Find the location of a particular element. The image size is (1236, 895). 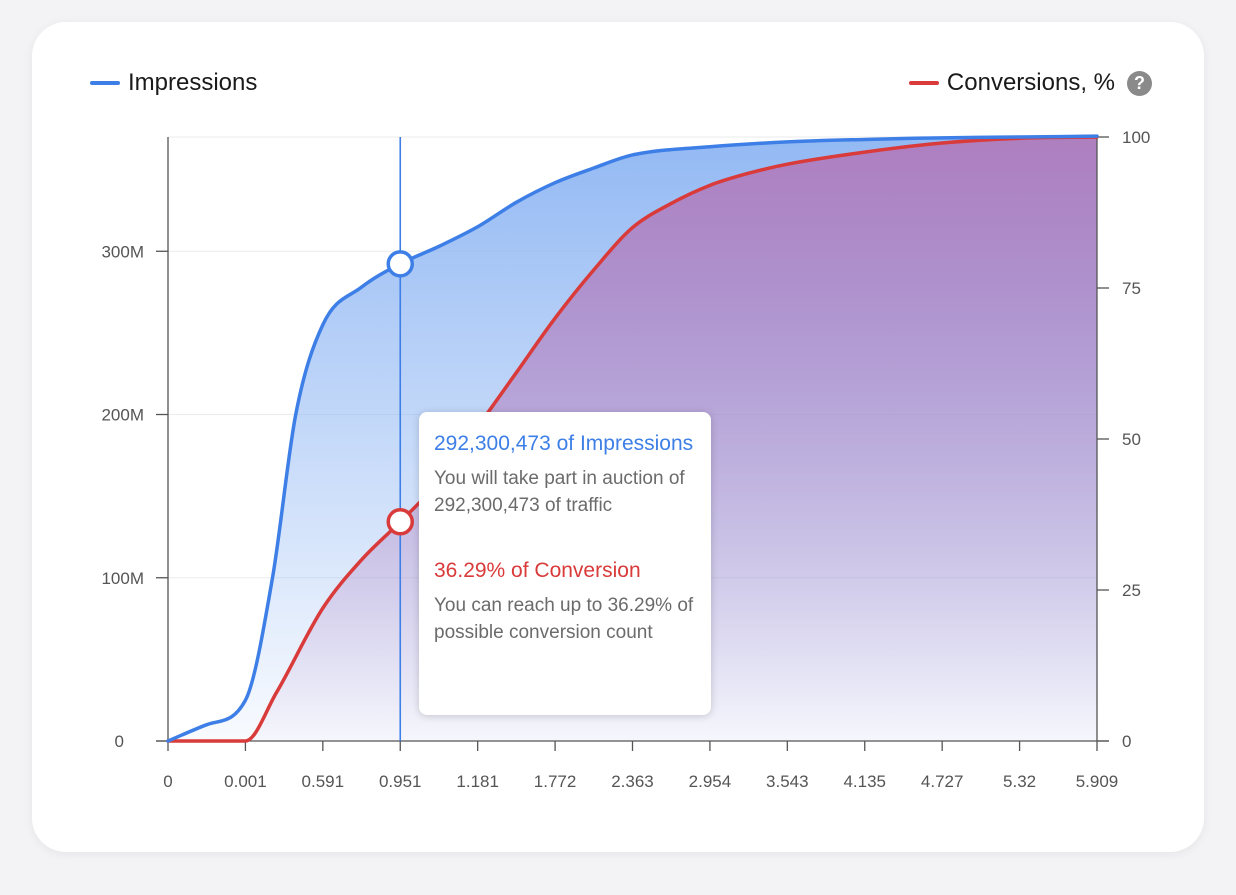

legend-conversions: Conversions, % ? is located at coordinates (1030, 83).